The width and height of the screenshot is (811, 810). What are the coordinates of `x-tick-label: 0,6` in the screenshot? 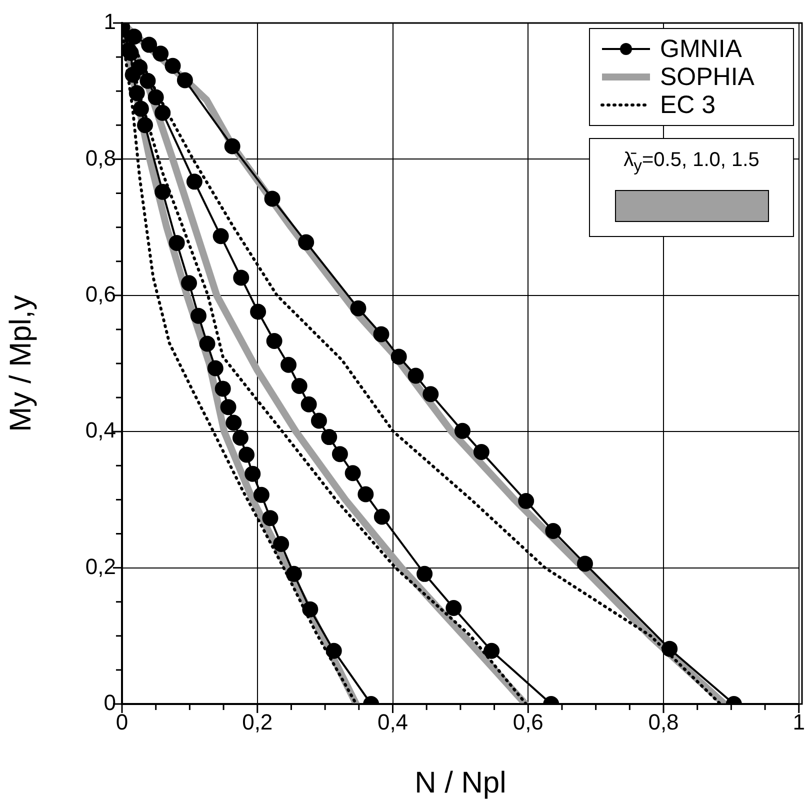 It's located at (528, 721).